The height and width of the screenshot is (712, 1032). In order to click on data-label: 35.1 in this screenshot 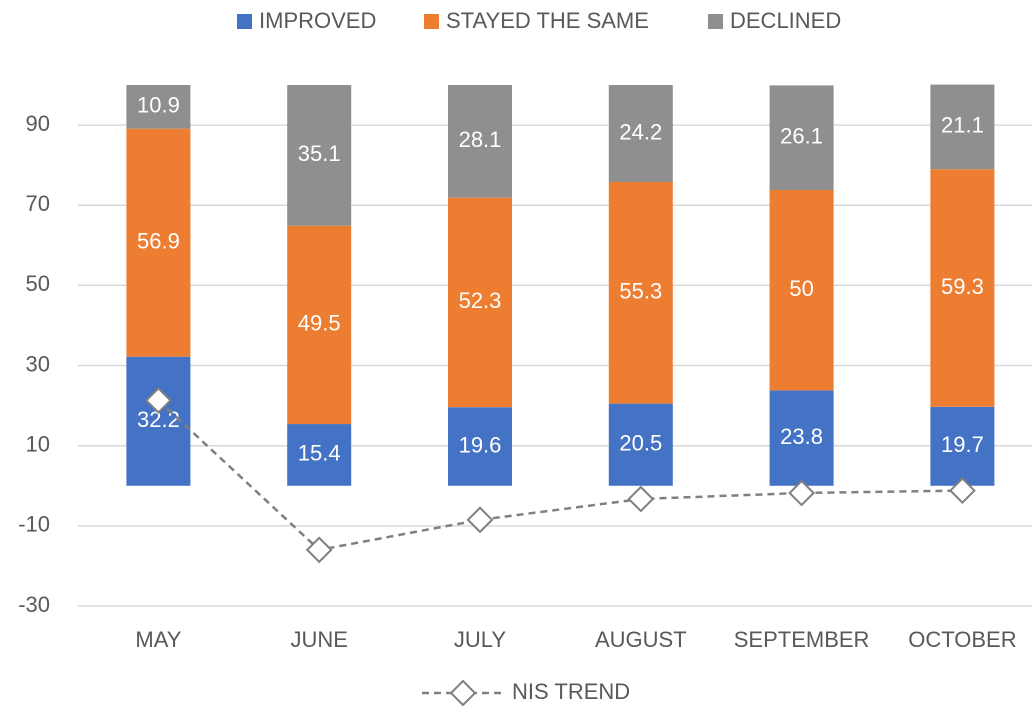, I will do `click(319, 153)`.